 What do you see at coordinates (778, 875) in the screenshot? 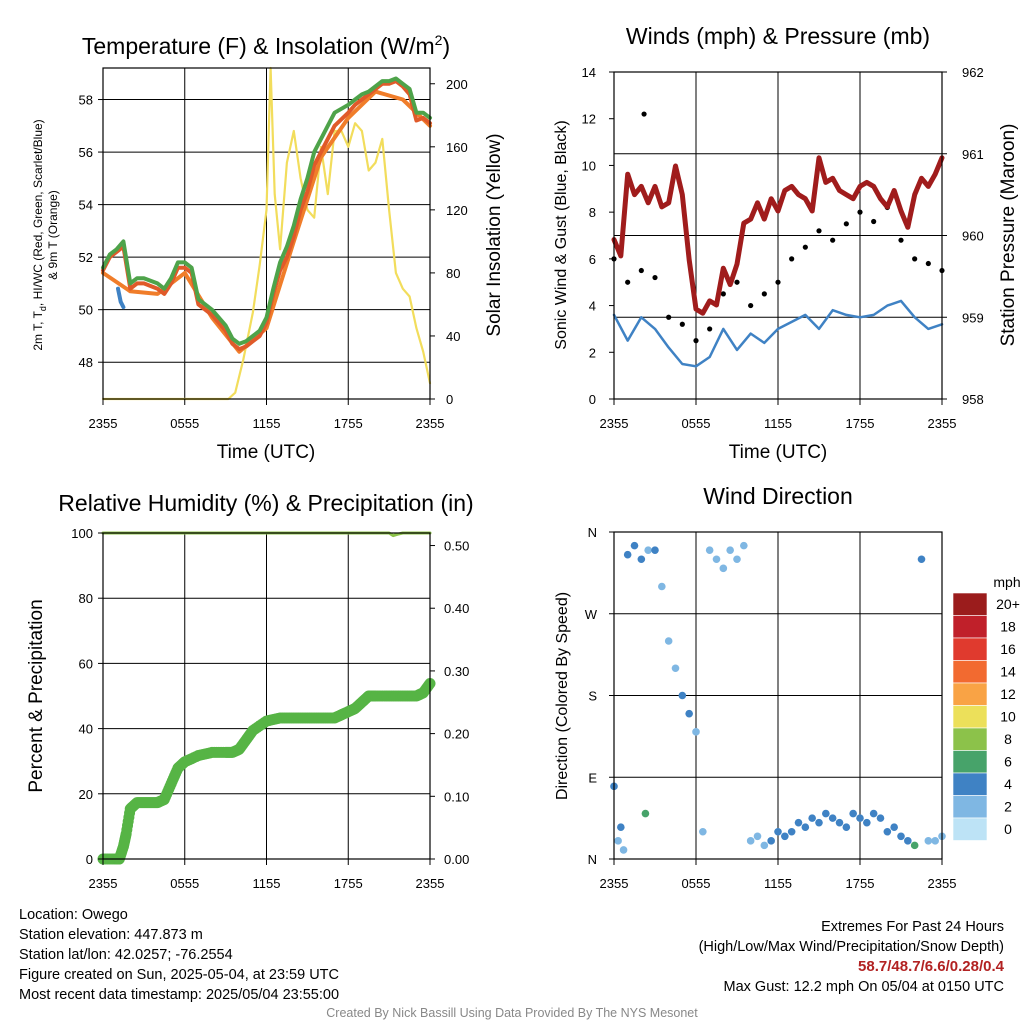
I see `dir-x-tick-labels: 2355 0555 1155 1755 2355` at bounding box center [778, 875].